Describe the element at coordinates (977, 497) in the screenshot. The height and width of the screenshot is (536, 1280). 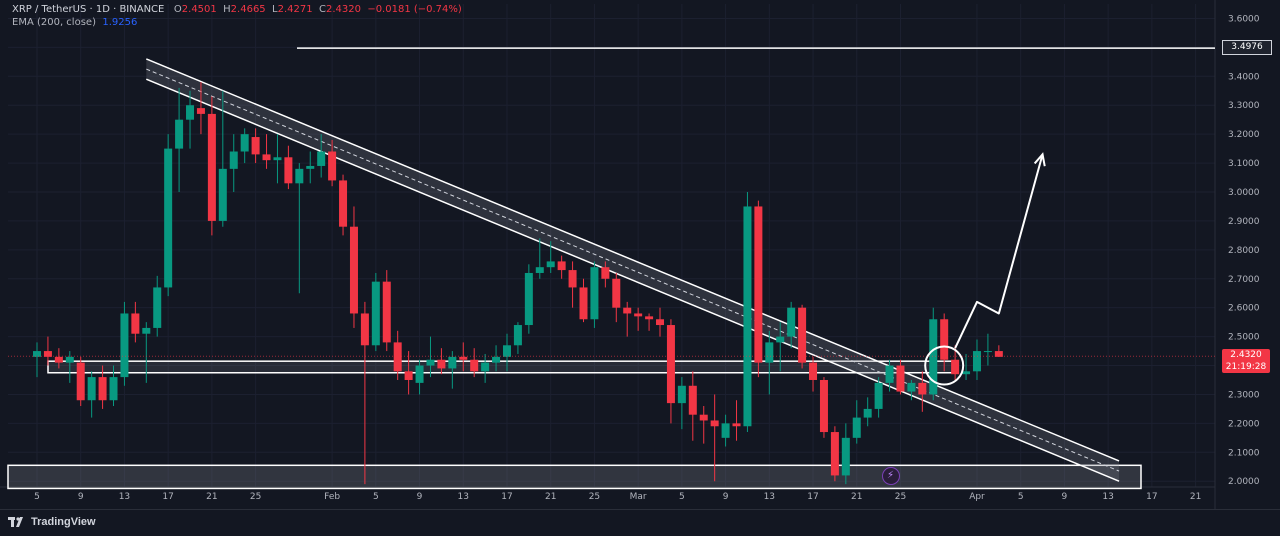
I see `time-tick-label: Apr` at that location.